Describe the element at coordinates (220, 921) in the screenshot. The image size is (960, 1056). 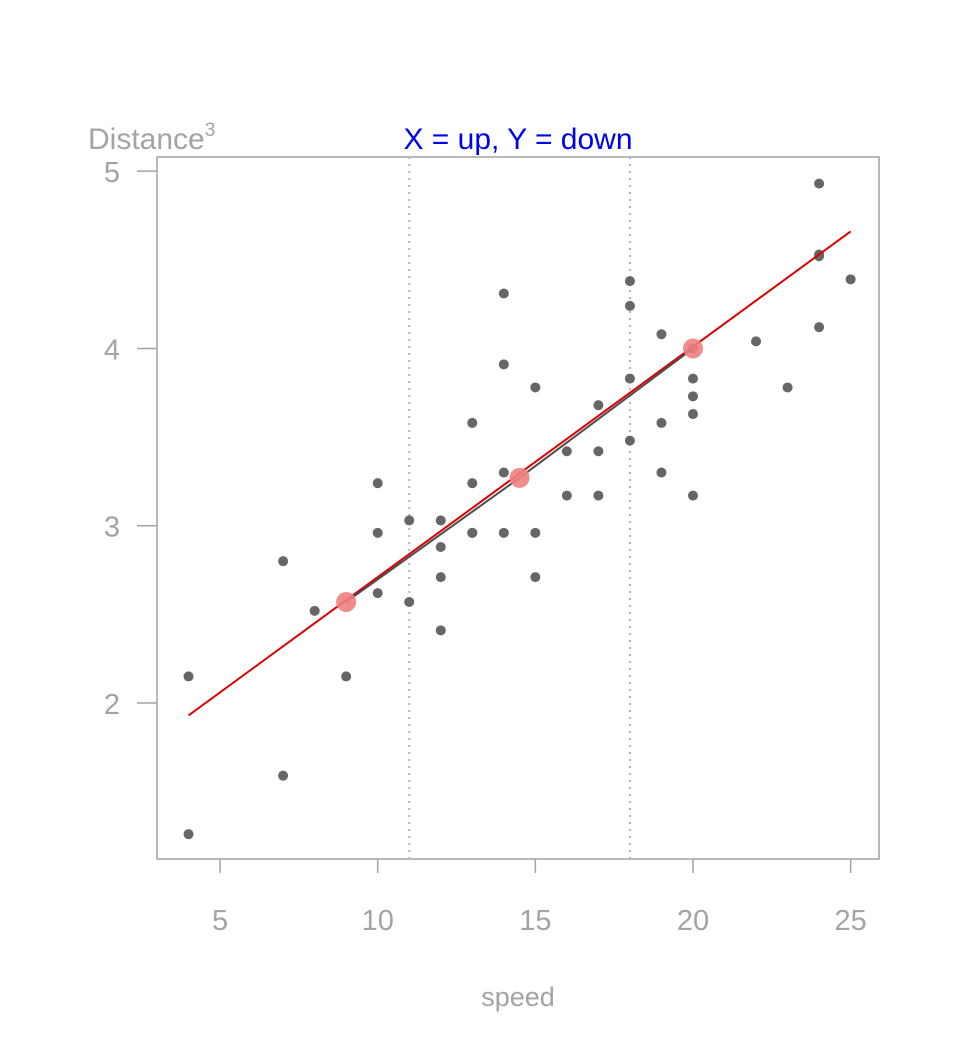
I see `x-tick-label: 5` at that location.